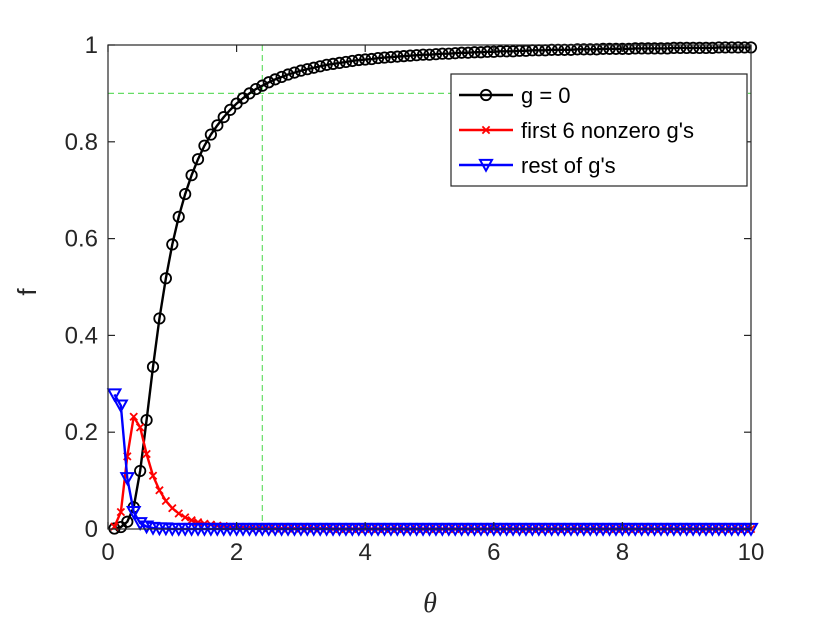 This screenshot has height=623, width=830. I want to click on legend-entry: first 6 nonzero g's, so click(607, 130).